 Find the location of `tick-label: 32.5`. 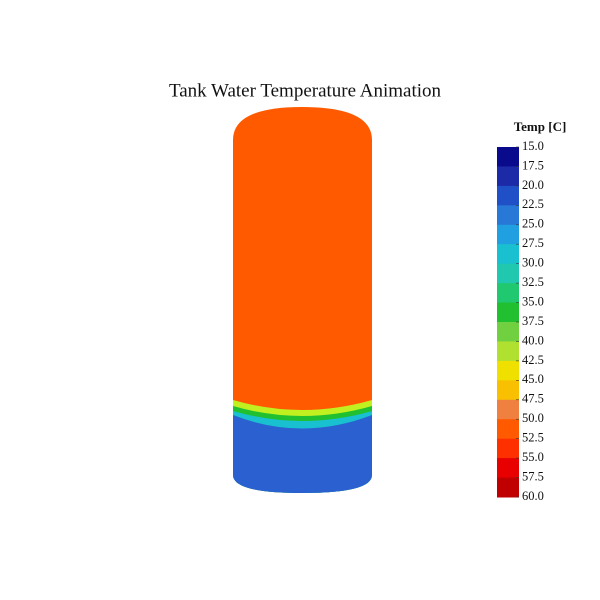

tick-label: 32.5 is located at coordinates (533, 282).